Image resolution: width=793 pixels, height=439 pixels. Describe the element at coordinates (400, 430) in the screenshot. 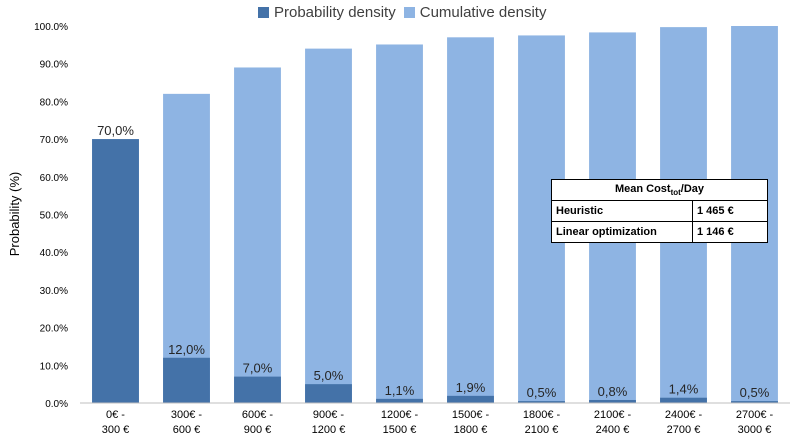

I see `x-tick-label: 1500 €` at that location.